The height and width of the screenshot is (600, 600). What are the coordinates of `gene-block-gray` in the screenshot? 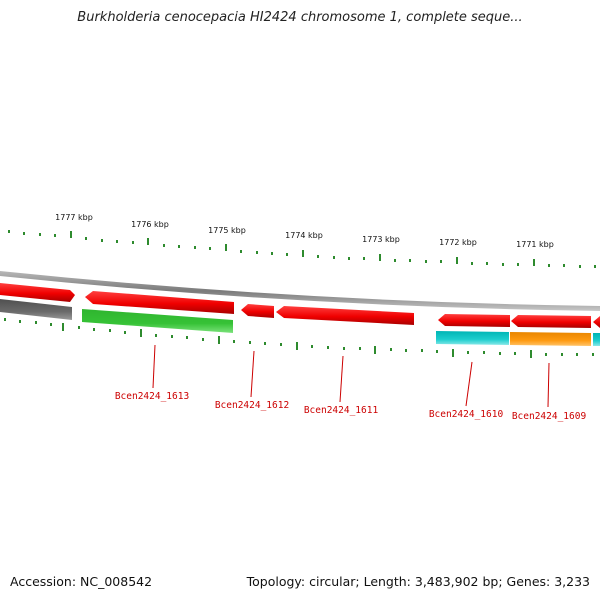 It's located at (36, 309).